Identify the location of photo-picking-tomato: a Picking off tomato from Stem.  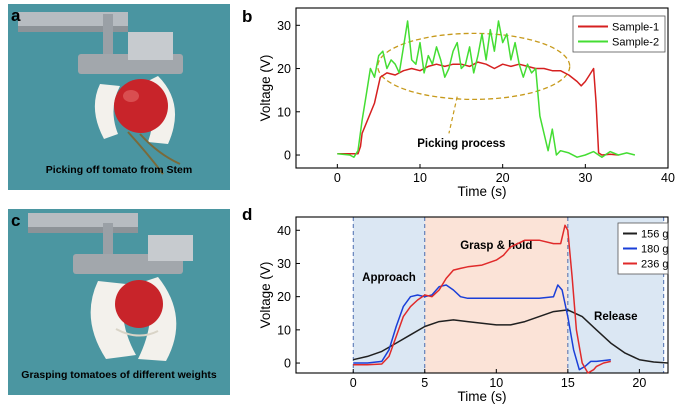
(119, 97).